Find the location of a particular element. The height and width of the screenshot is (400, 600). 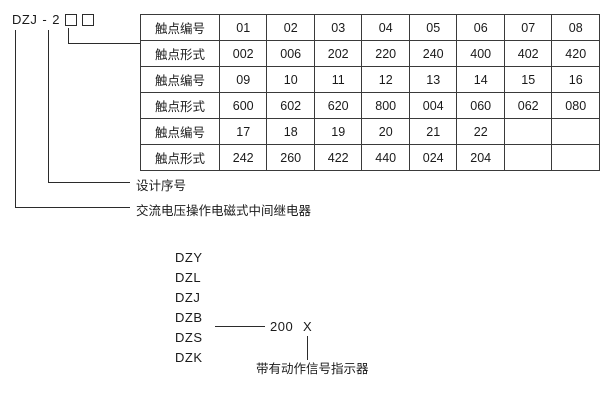

leader-line-serial-vertical is located at coordinates (49, 106).